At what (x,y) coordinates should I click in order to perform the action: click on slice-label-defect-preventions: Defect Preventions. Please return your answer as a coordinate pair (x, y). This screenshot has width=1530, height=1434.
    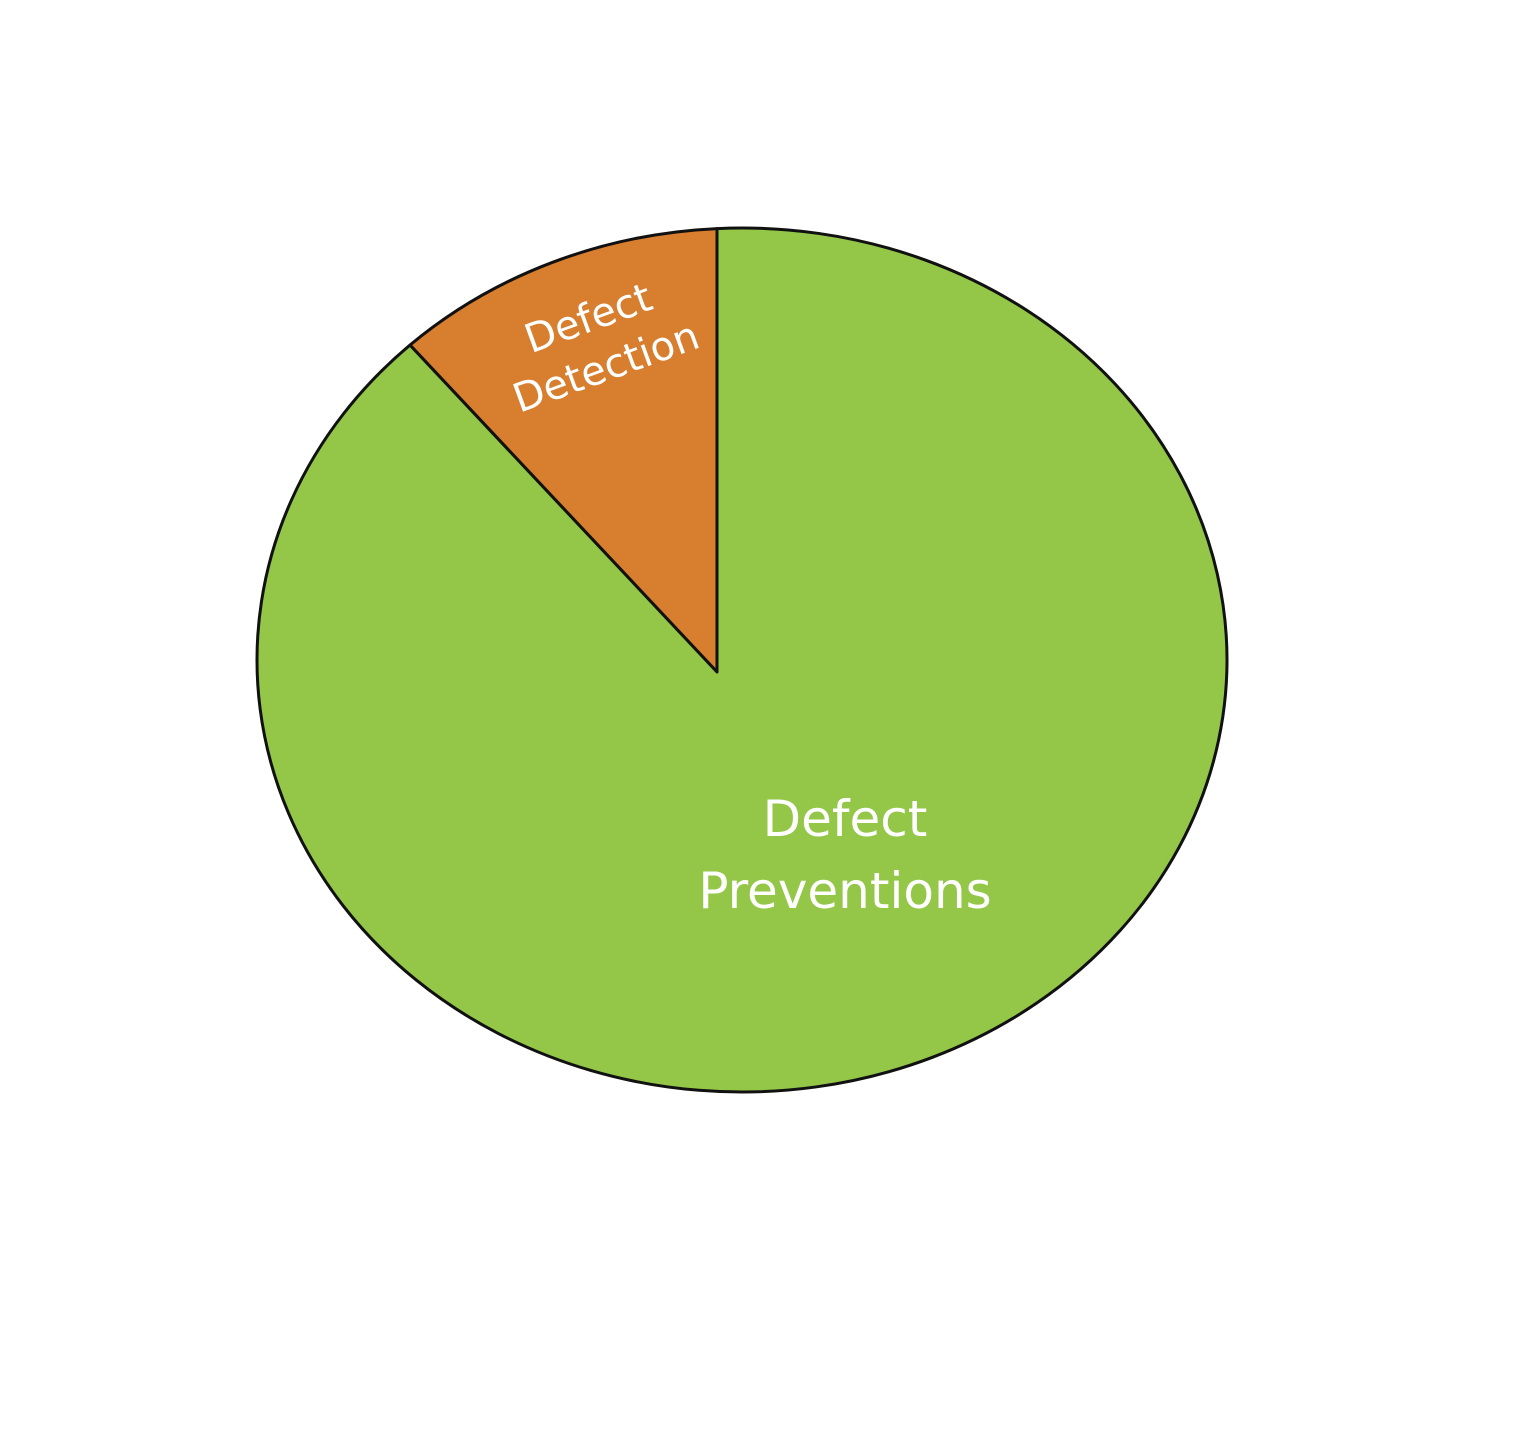
    Looking at the image, I should click on (844, 855).